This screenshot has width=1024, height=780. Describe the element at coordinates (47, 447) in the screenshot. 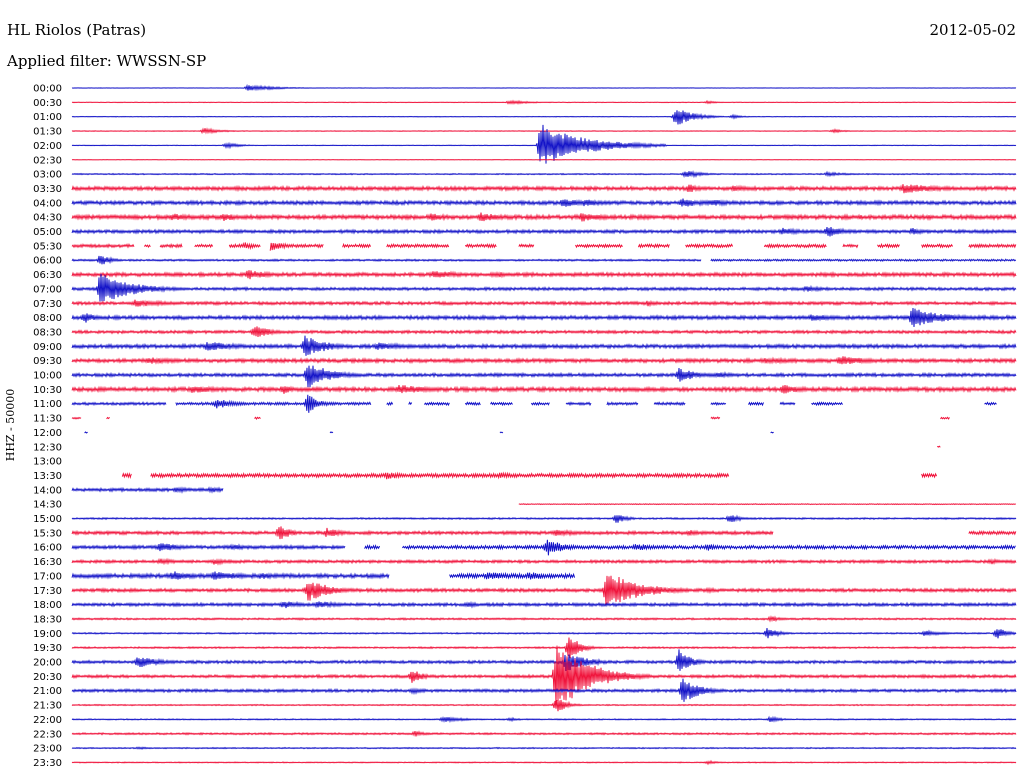

I see `row-time-label: 12:30` at that location.